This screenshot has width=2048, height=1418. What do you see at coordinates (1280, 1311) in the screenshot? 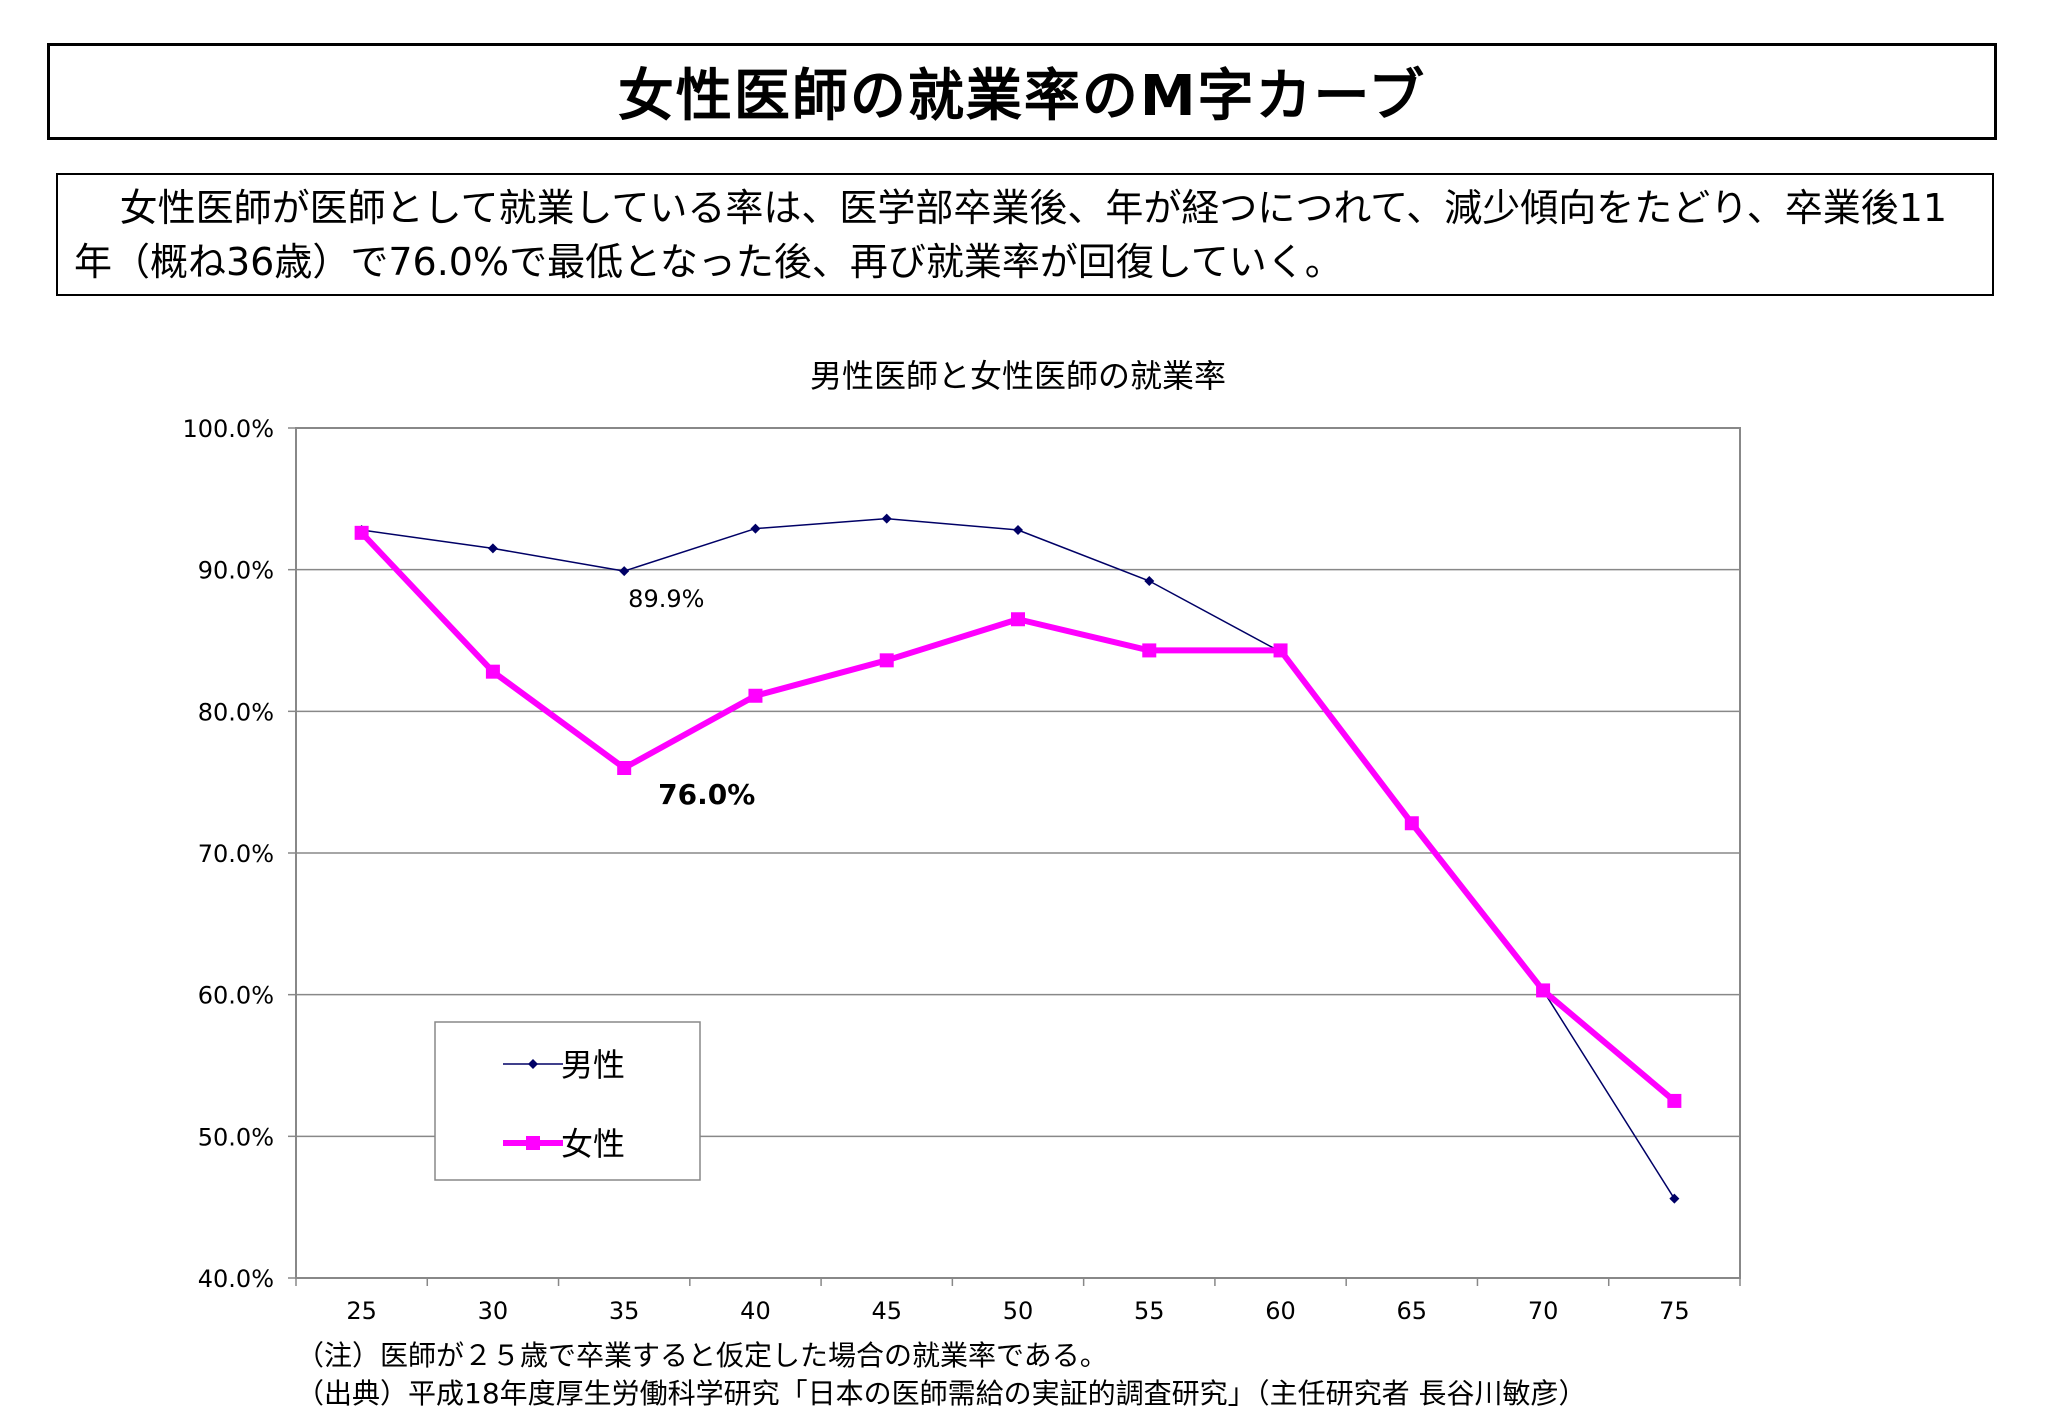
I see `x-tick-label: 60` at bounding box center [1280, 1311].